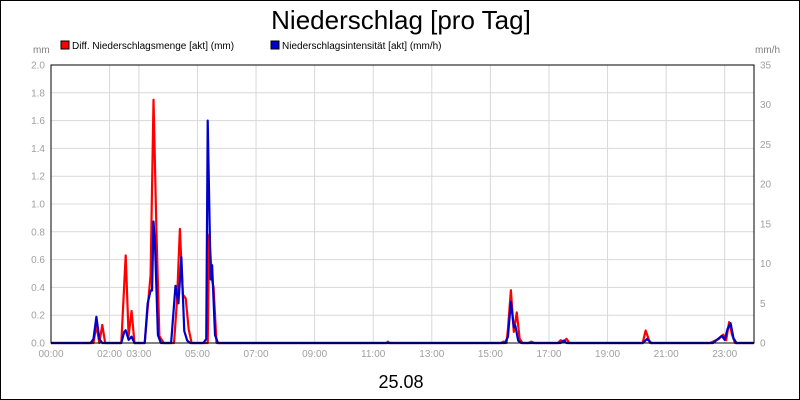  Describe the element at coordinates (766, 224) in the screenshot. I see `y-right-tick-label: 15` at that location.